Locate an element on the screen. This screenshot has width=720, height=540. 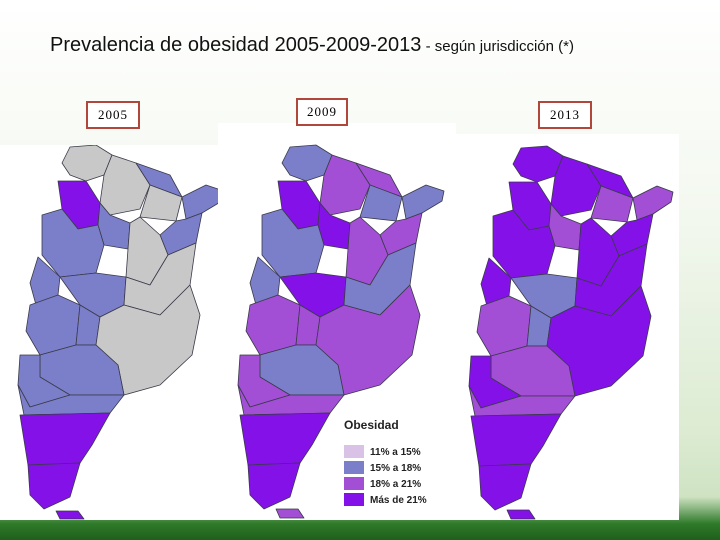
region-larioja-2009 is located at coordinates (293, 243).